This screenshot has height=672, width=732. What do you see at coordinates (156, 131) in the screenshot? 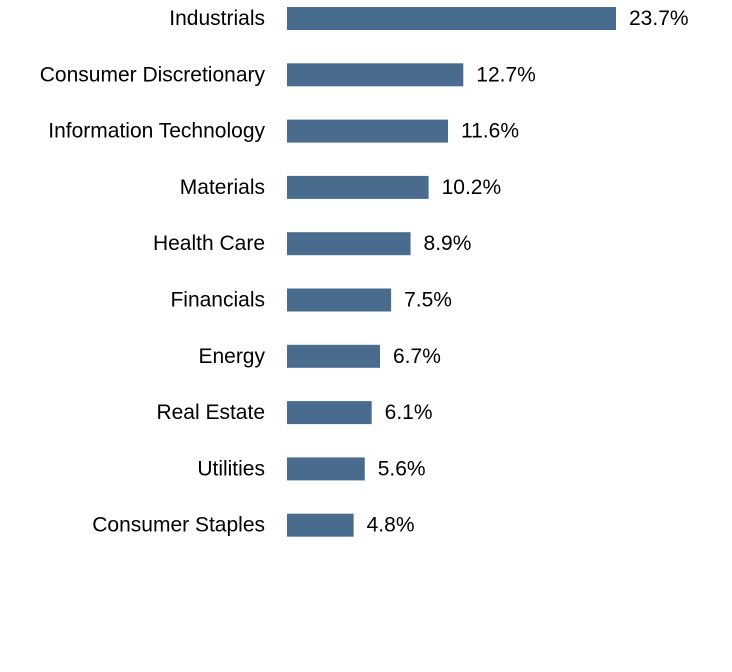
I see `category-label: Information Technology` at bounding box center [156, 131].